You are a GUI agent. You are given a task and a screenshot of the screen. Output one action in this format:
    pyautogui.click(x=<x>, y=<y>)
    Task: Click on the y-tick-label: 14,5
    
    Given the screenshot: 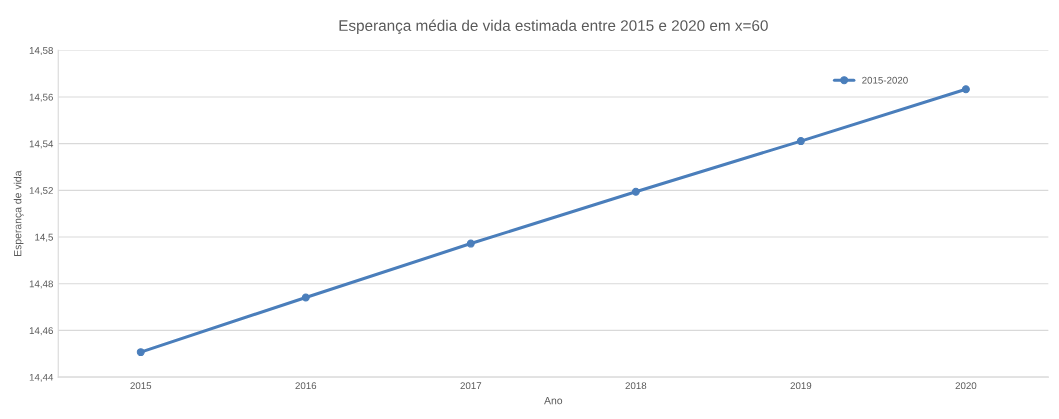 What is the action you would take?
    pyautogui.click(x=44, y=237)
    